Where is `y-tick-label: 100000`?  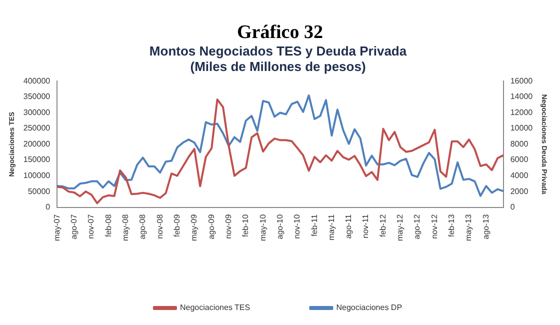 y-tick-label: 100000 is located at coordinates (37, 175).